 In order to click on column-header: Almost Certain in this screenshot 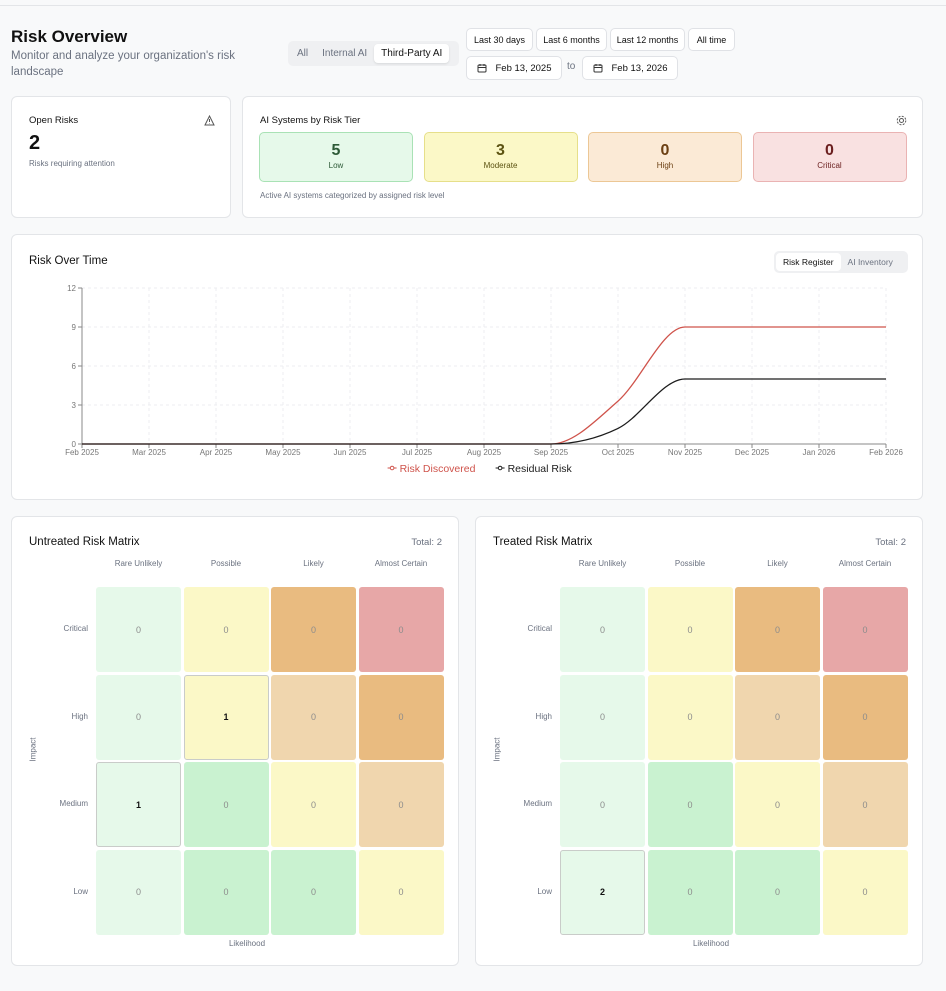, I will do `click(865, 563)`.